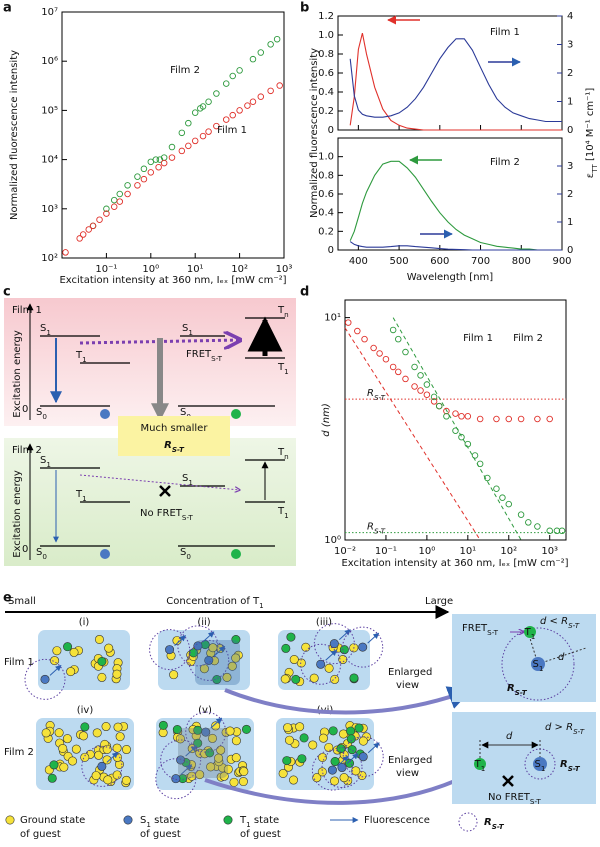  Describe the element at coordinates (84, 498) in the screenshot. I see `level-label-part: 1` at that location.